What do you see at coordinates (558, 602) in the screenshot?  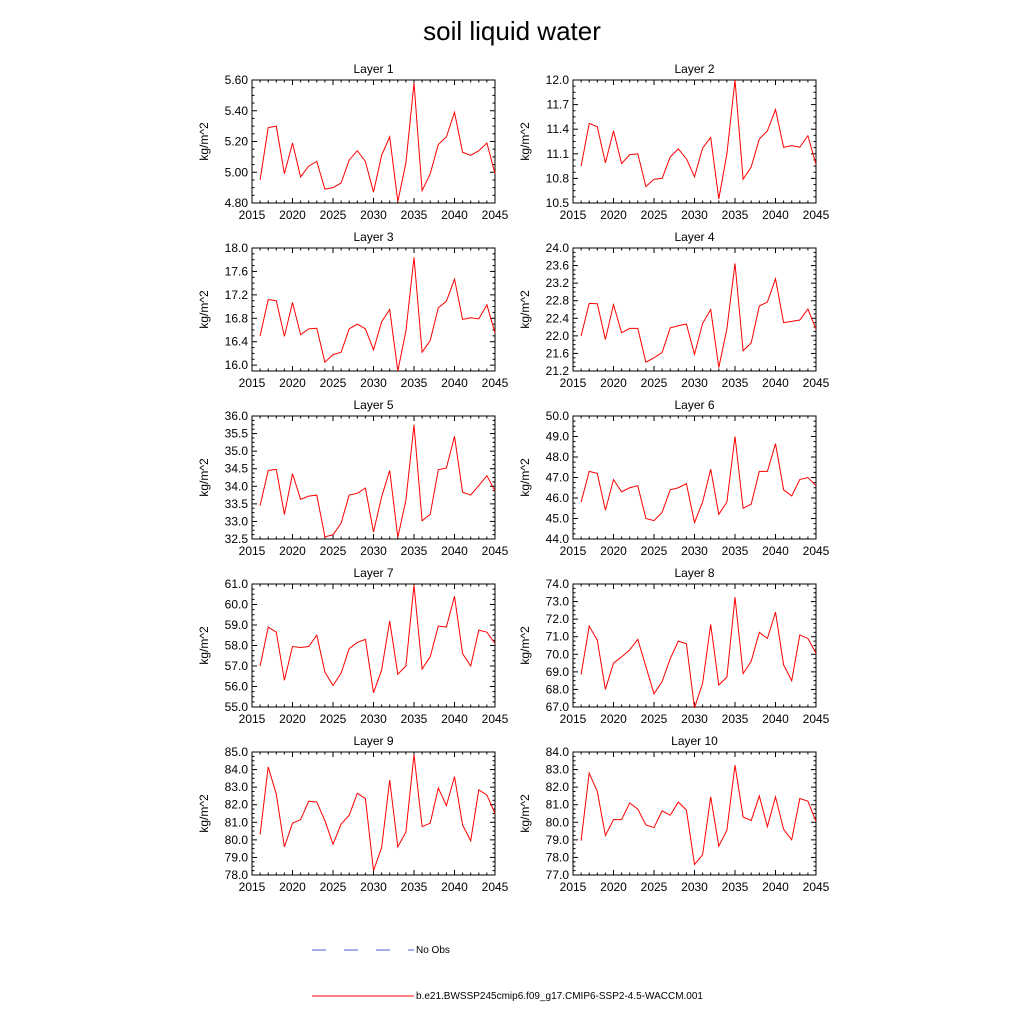 I see `y-tick-label: 73.0` at bounding box center [558, 602].